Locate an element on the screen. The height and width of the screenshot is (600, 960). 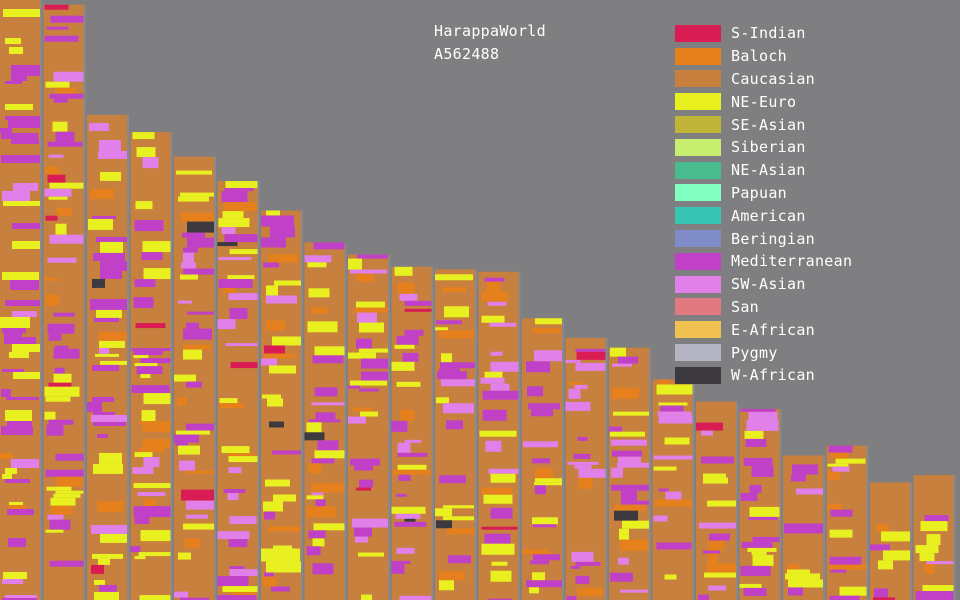
legend-label: American is located at coordinates (768, 215).